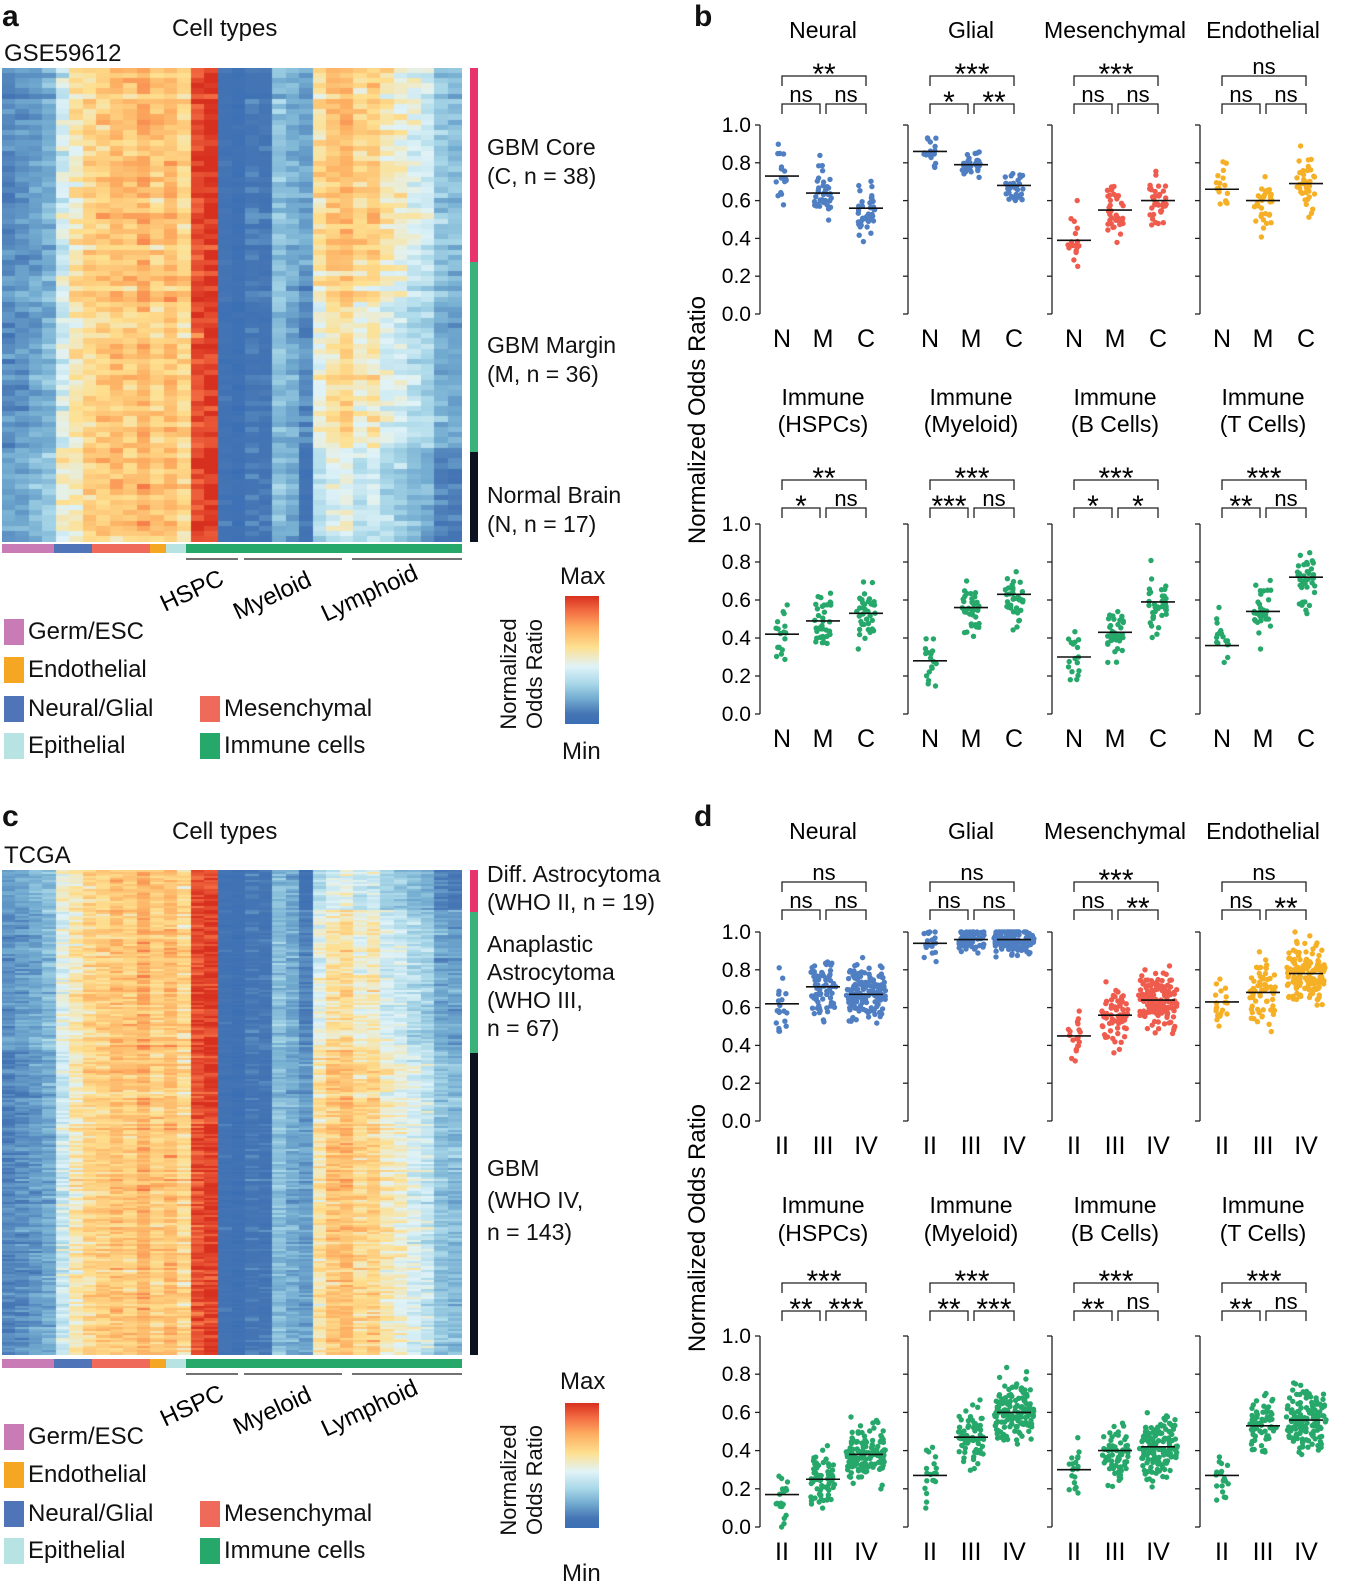 The width and height of the screenshot is (1348, 1589). Describe the element at coordinates (930, 339) in the screenshot. I see `x-tick-label: N` at that location.